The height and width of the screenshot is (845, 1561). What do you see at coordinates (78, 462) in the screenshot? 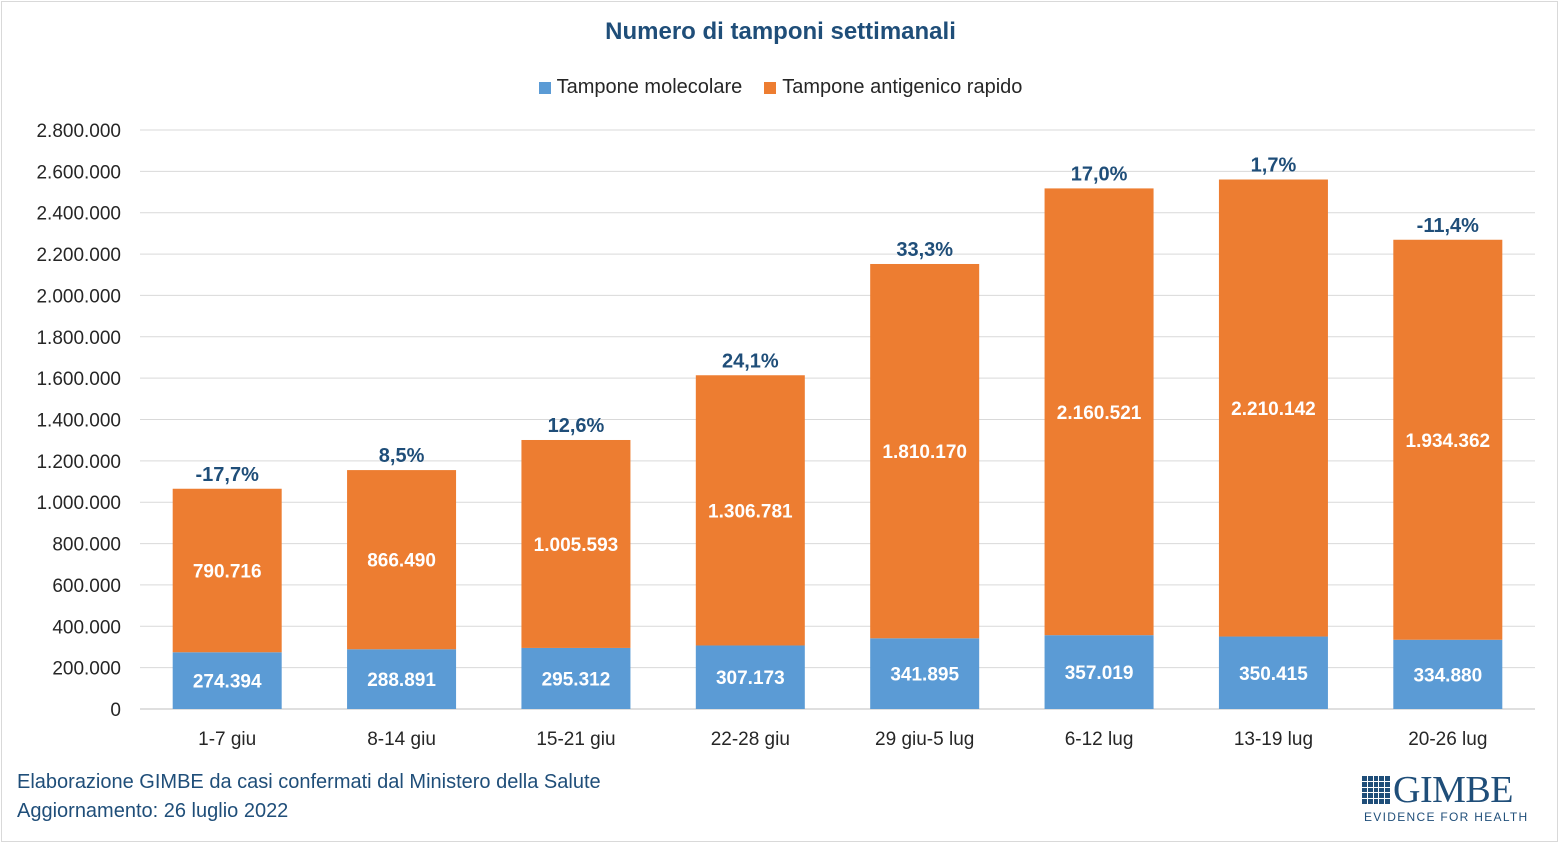
I see `y-tick-label: 1.200.000` at bounding box center [78, 462].